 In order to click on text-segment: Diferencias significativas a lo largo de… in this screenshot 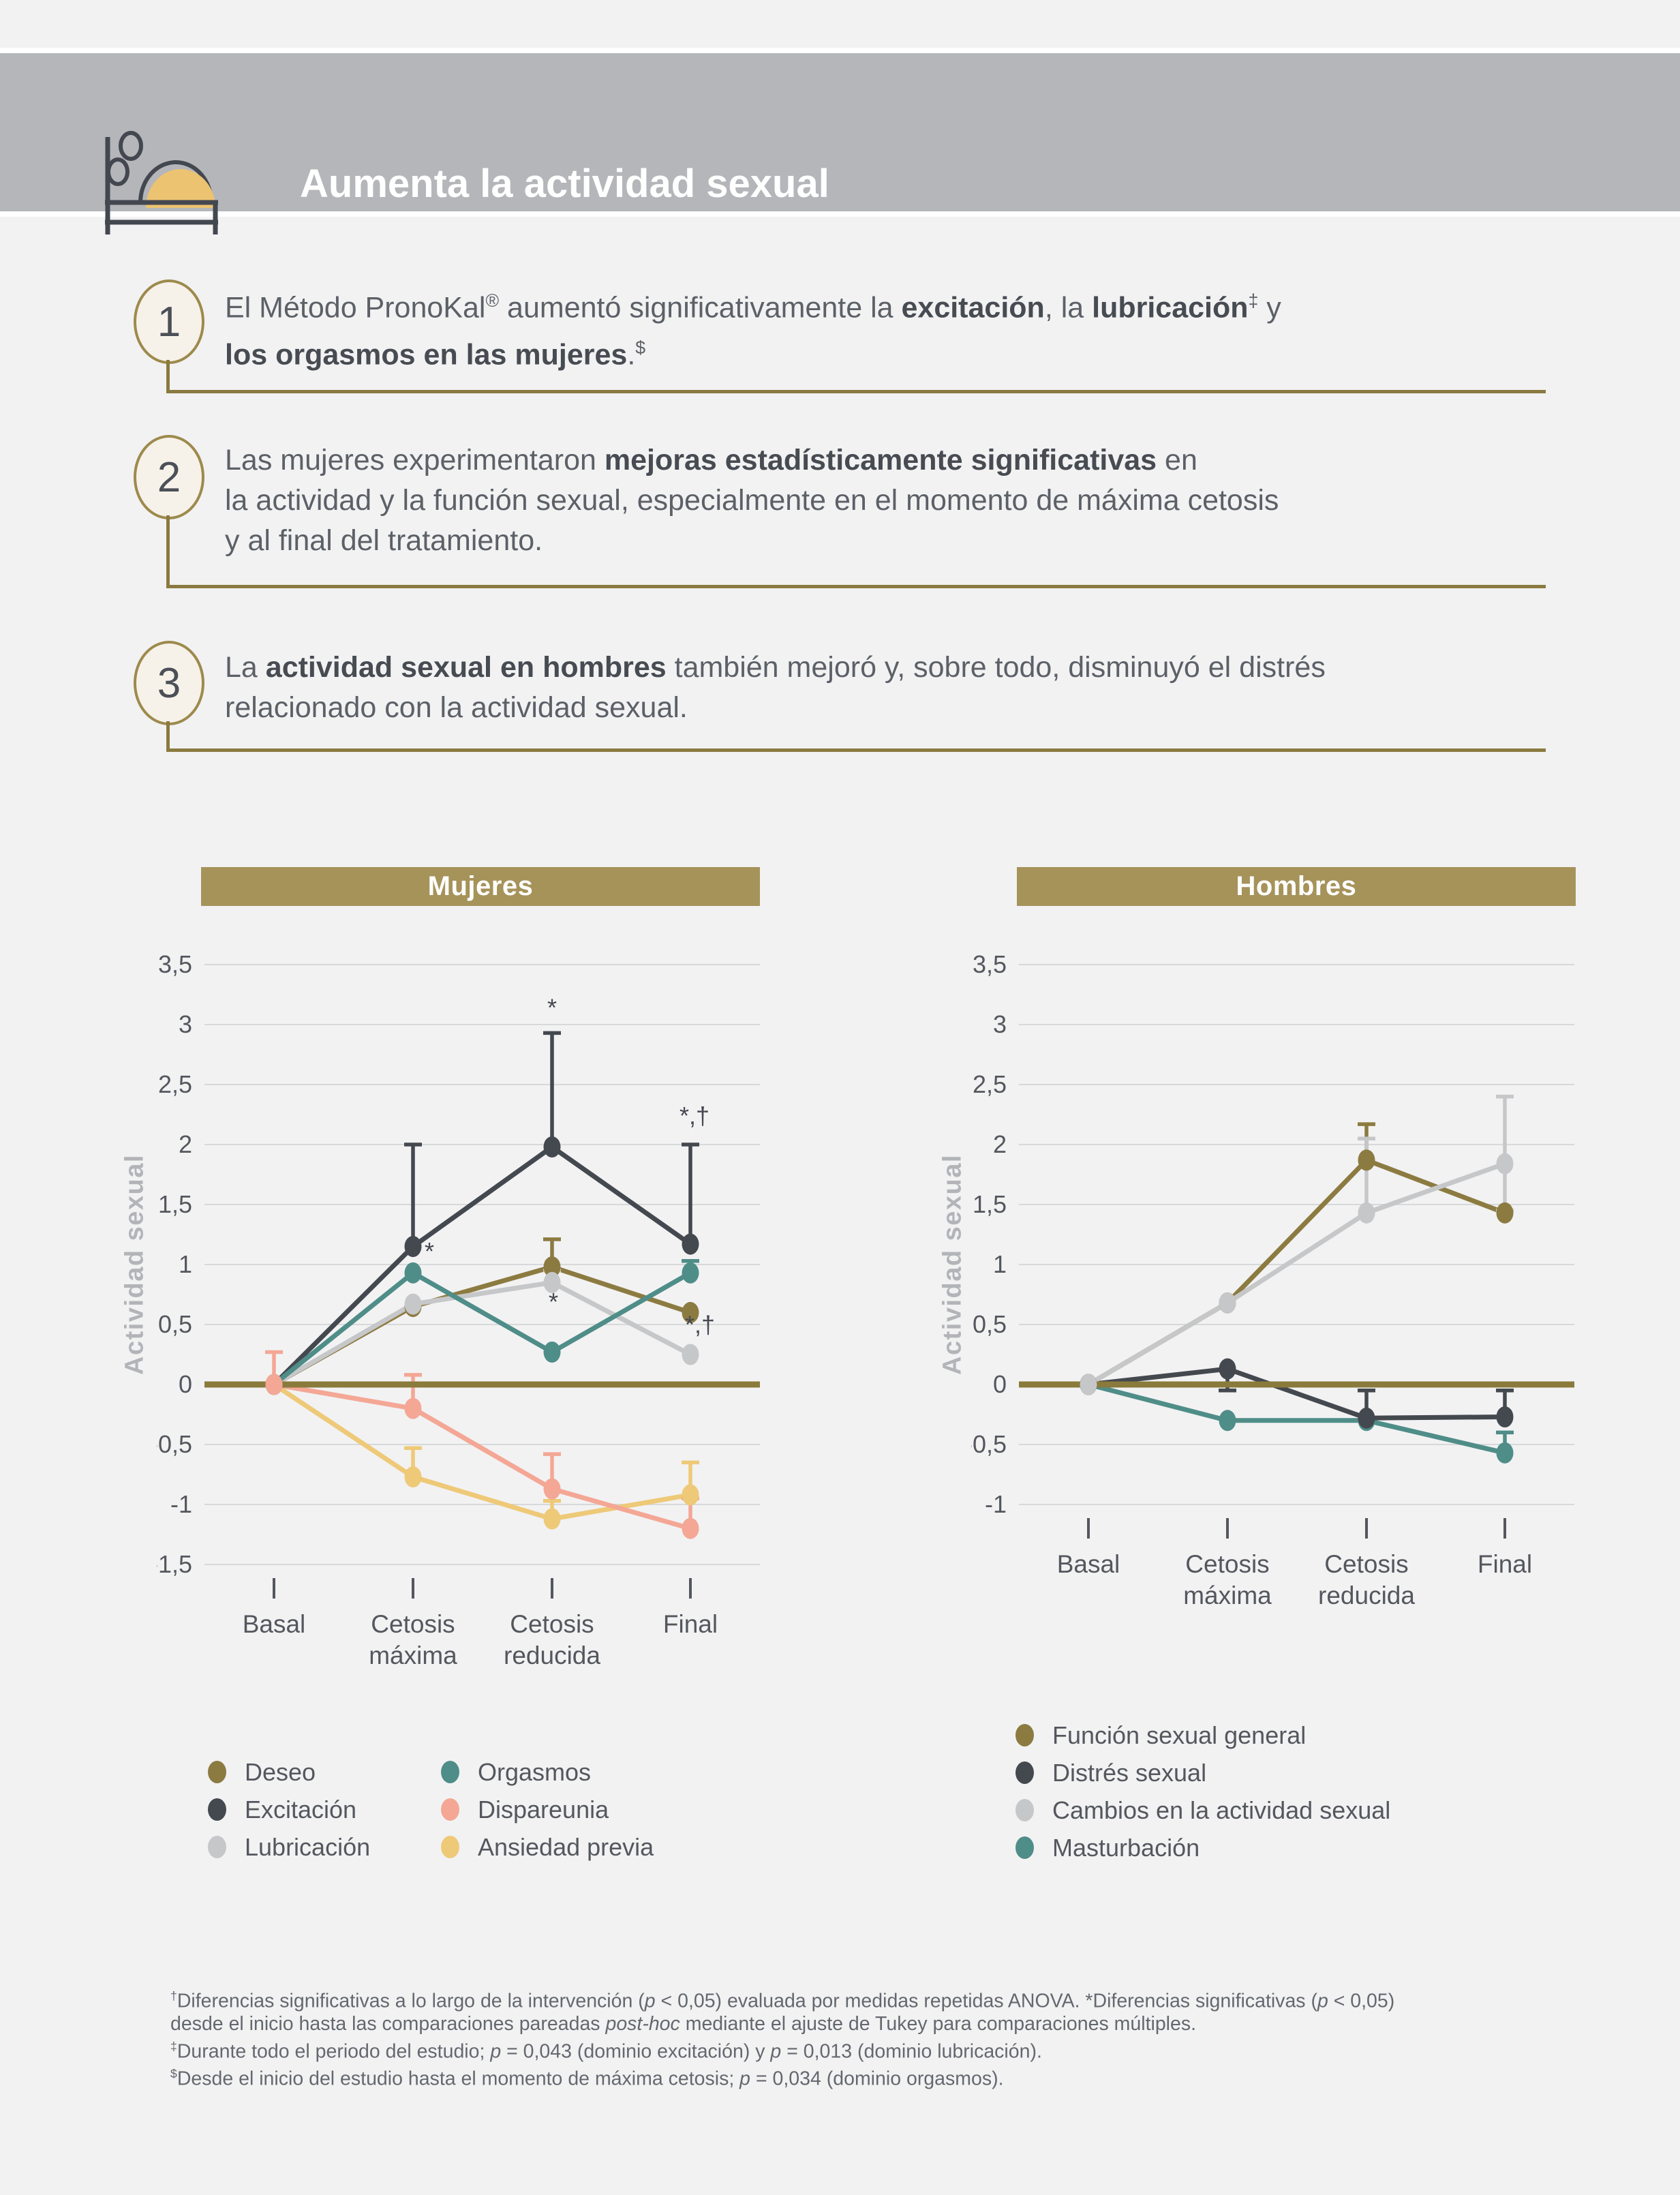, I will do `click(411, 2001)`.